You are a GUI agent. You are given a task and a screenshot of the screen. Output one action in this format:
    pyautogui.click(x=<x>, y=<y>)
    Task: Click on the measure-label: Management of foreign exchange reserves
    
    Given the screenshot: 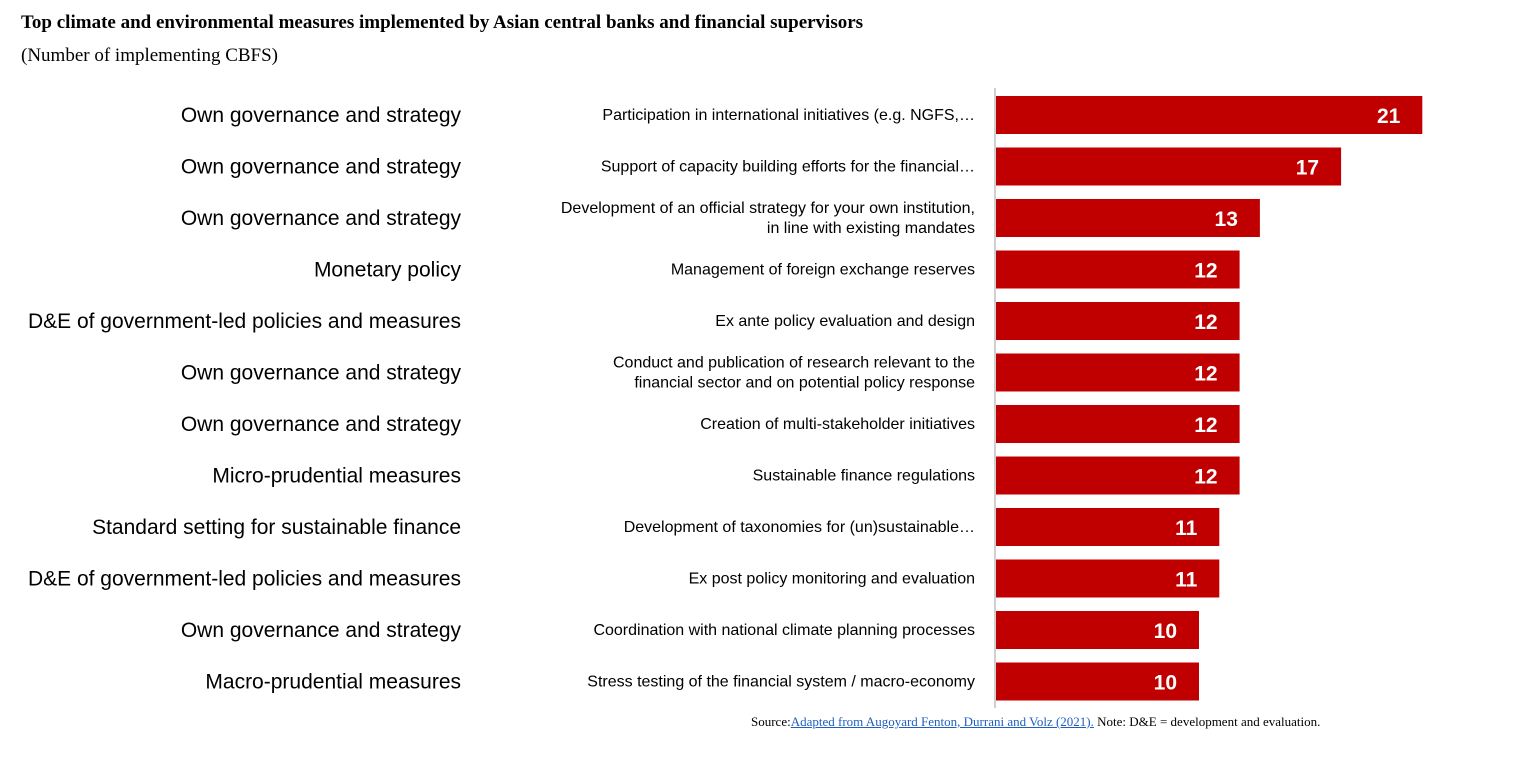 What is the action you would take?
    pyautogui.click(x=823, y=270)
    